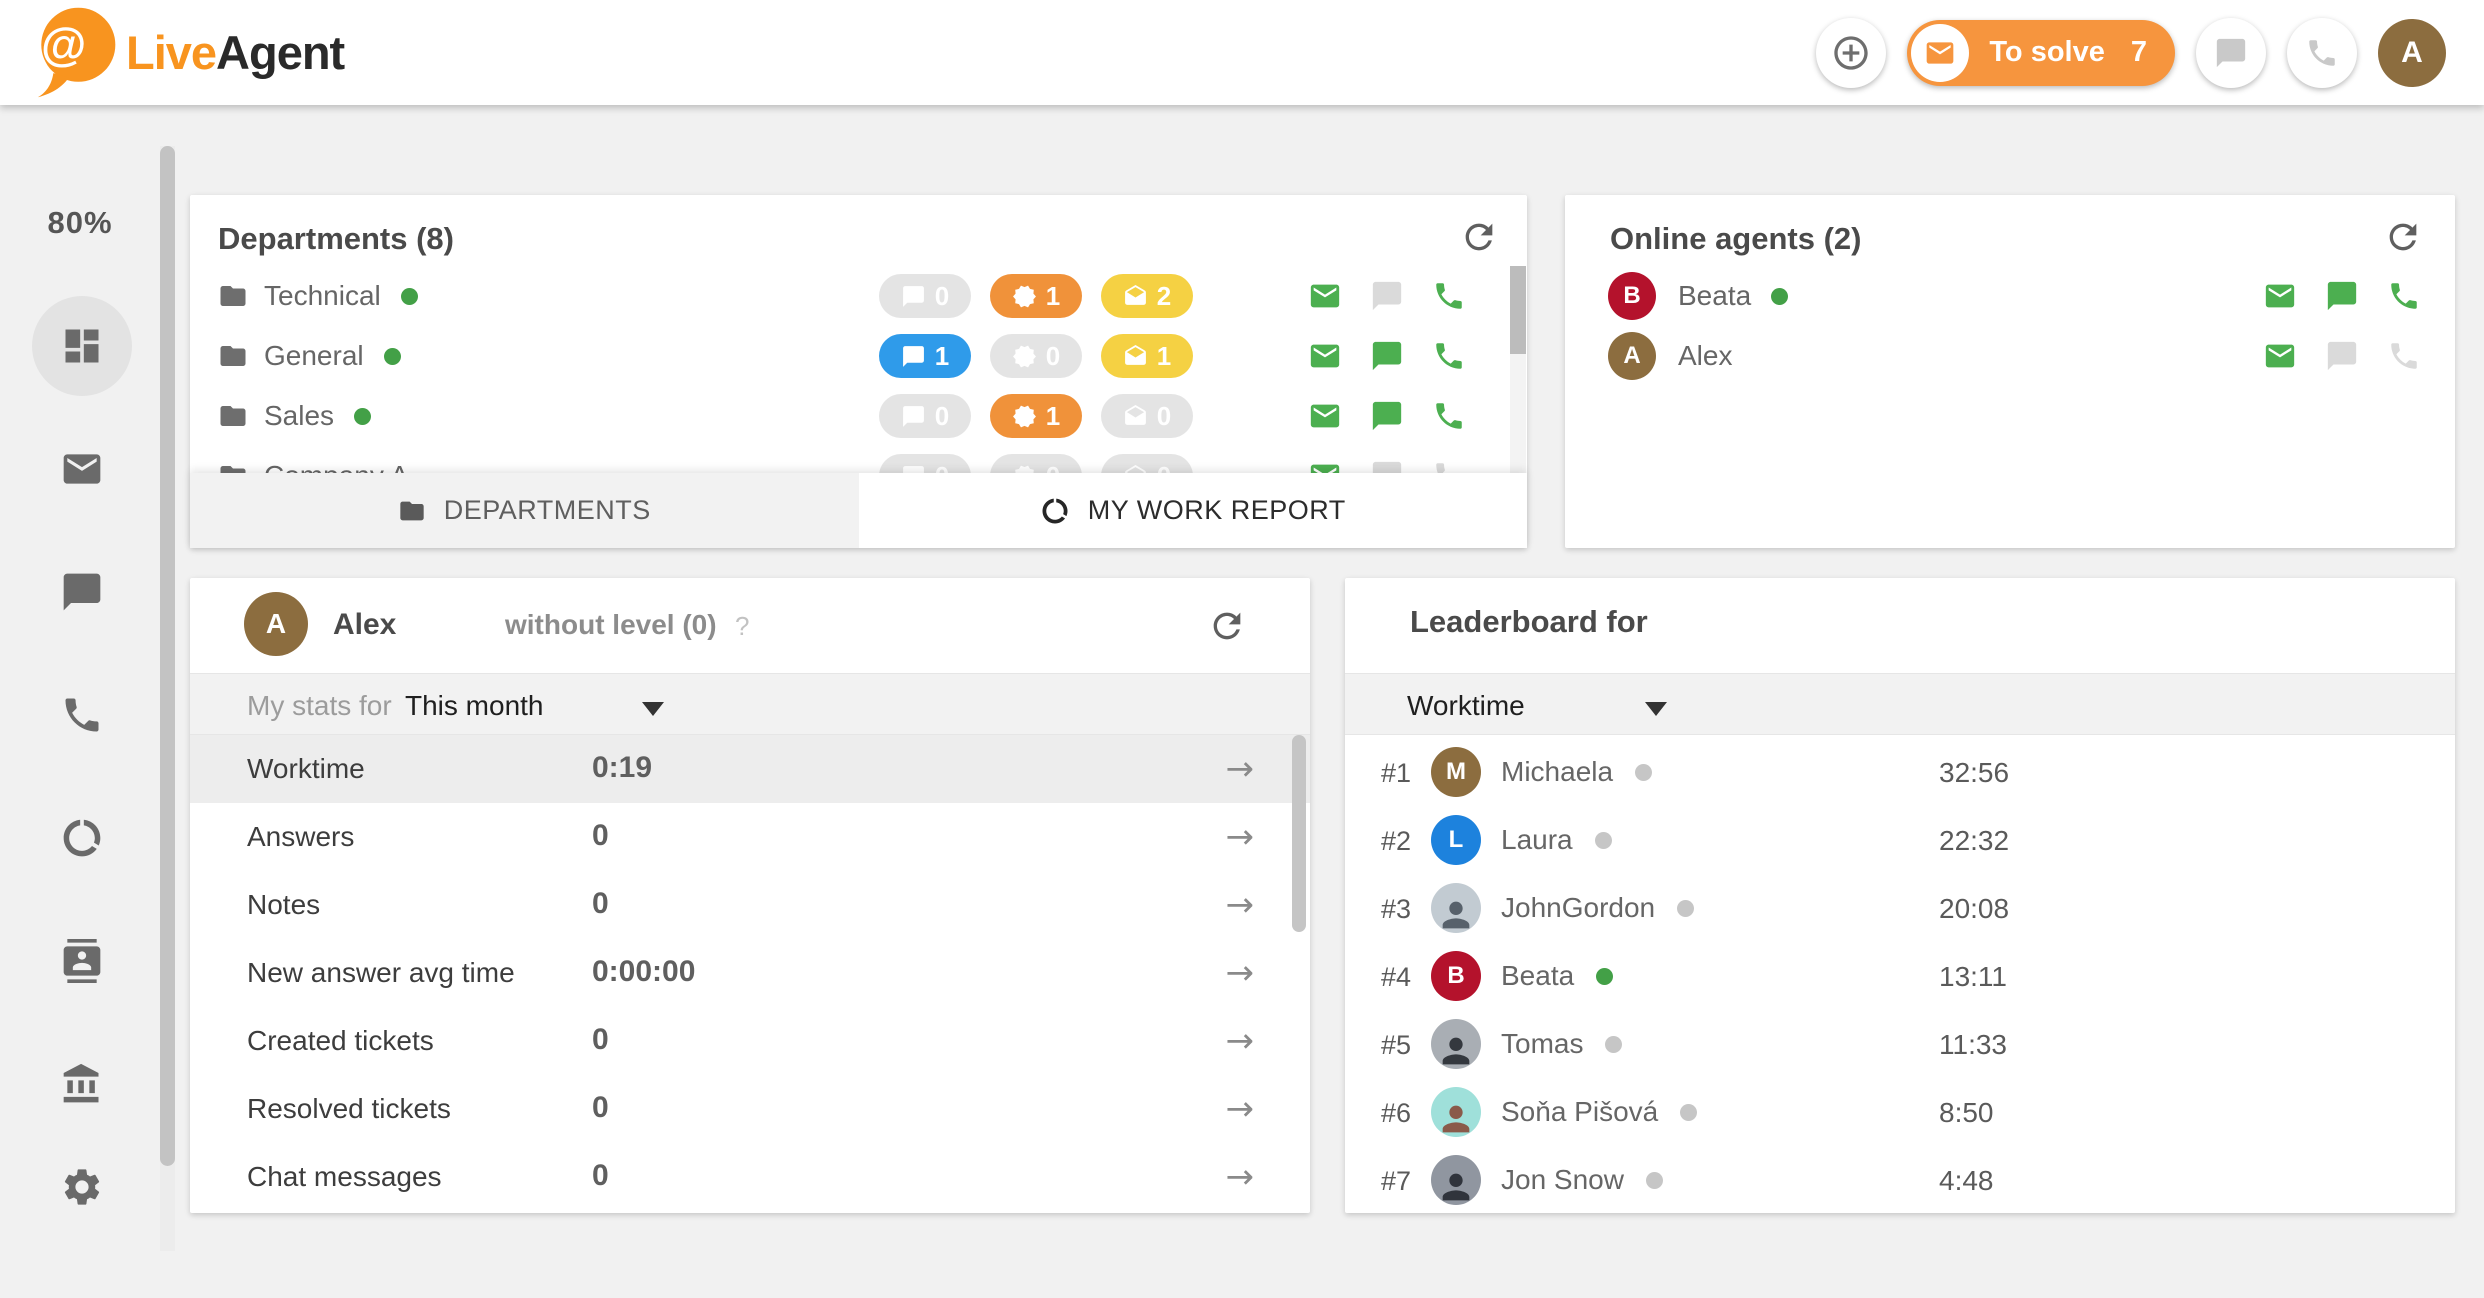 The image size is (2484, 1298). Describe the element at coordinates (82, 346) in the screenshot. I see `sidebar-item-dashboard` at that location.